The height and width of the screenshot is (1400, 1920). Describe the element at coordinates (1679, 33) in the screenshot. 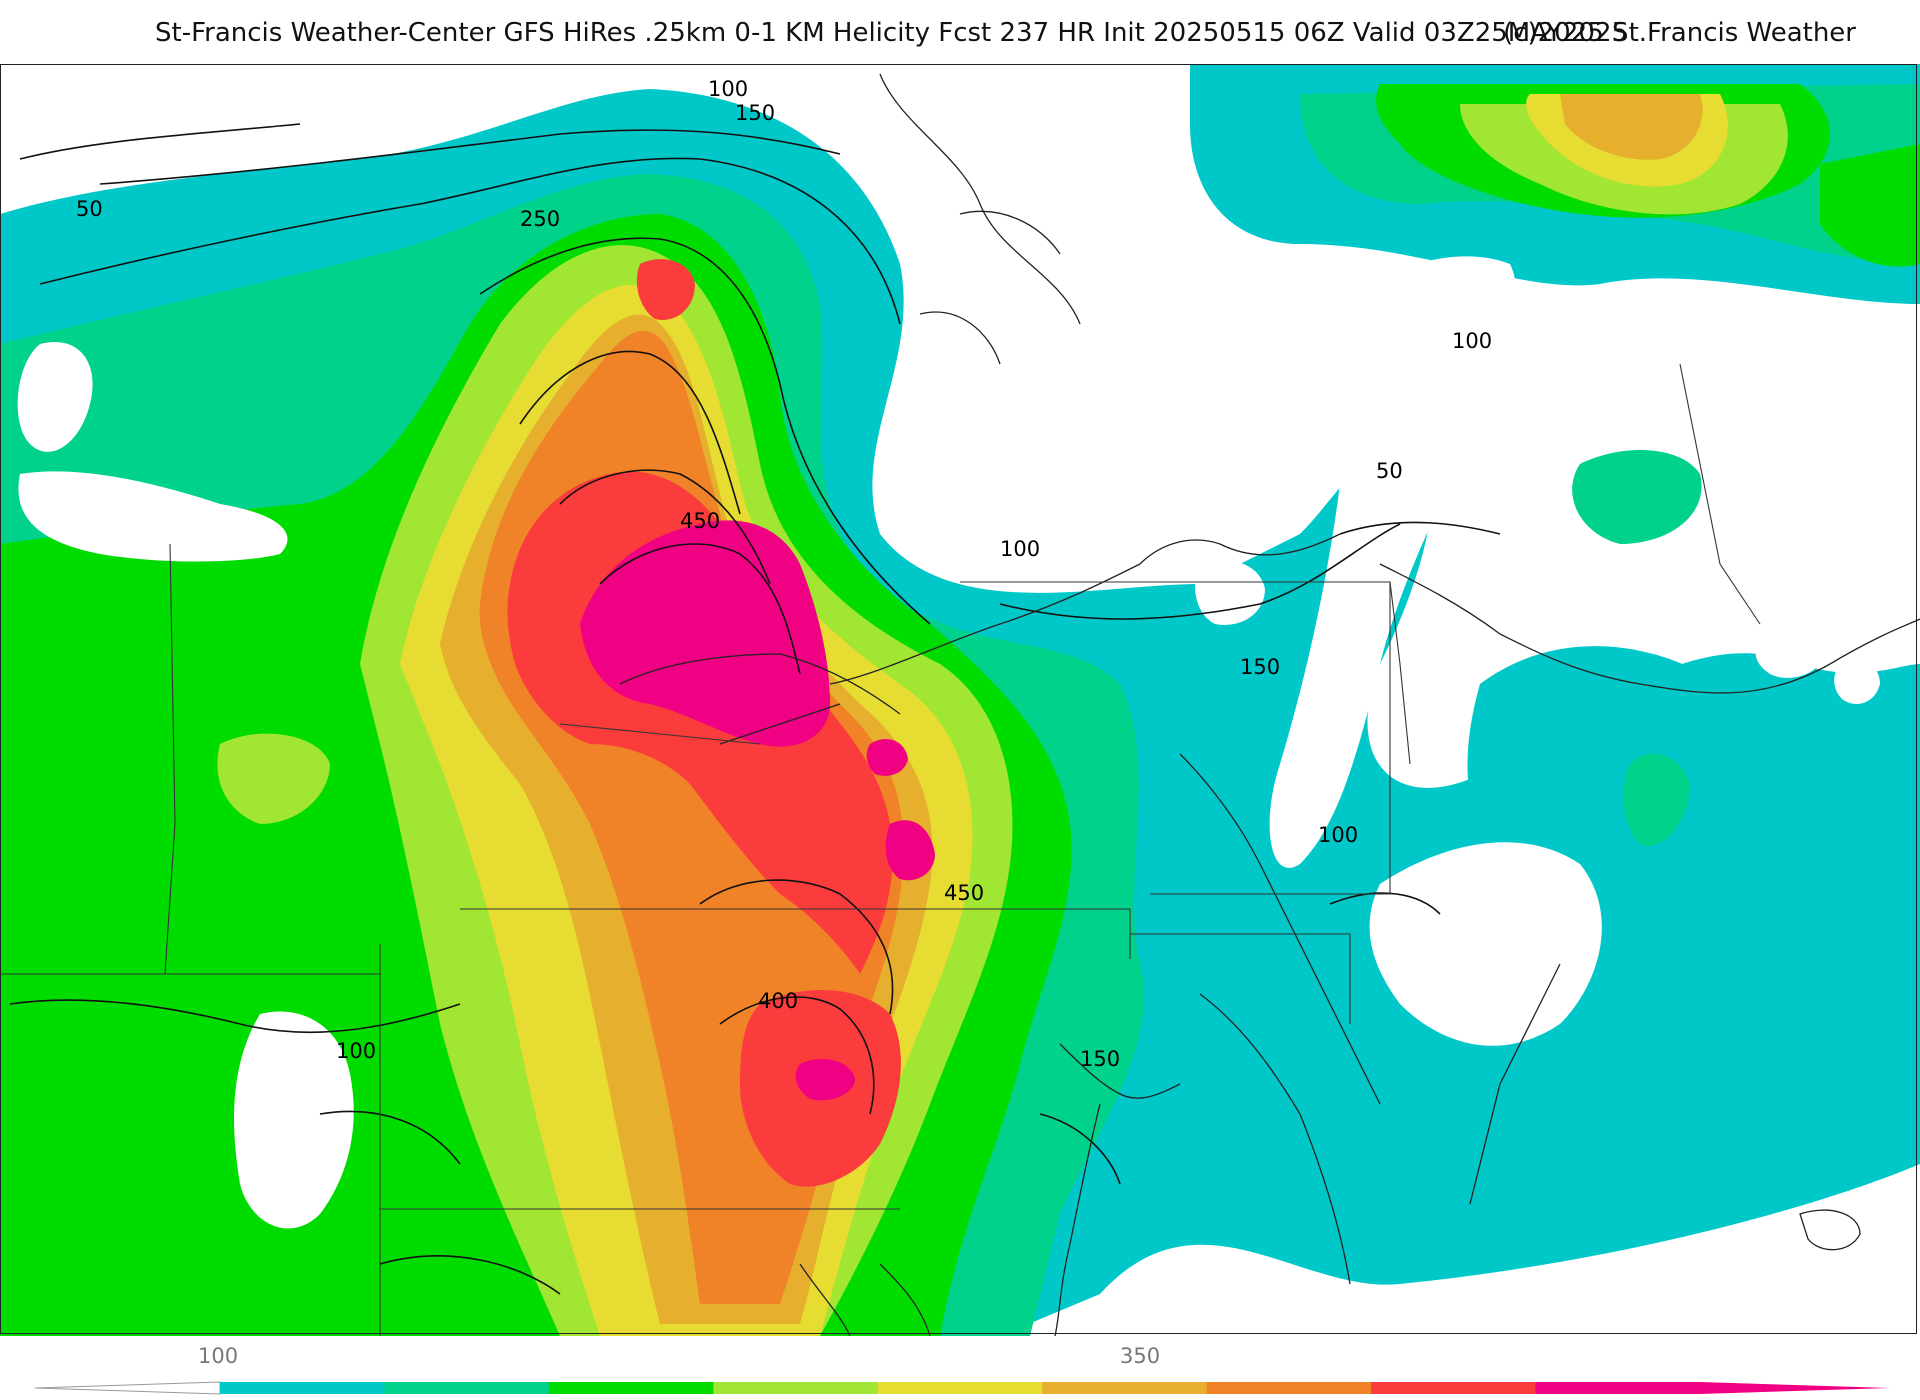

I see `copyright-label: (c)2025 St.Francis Weather` at that location.